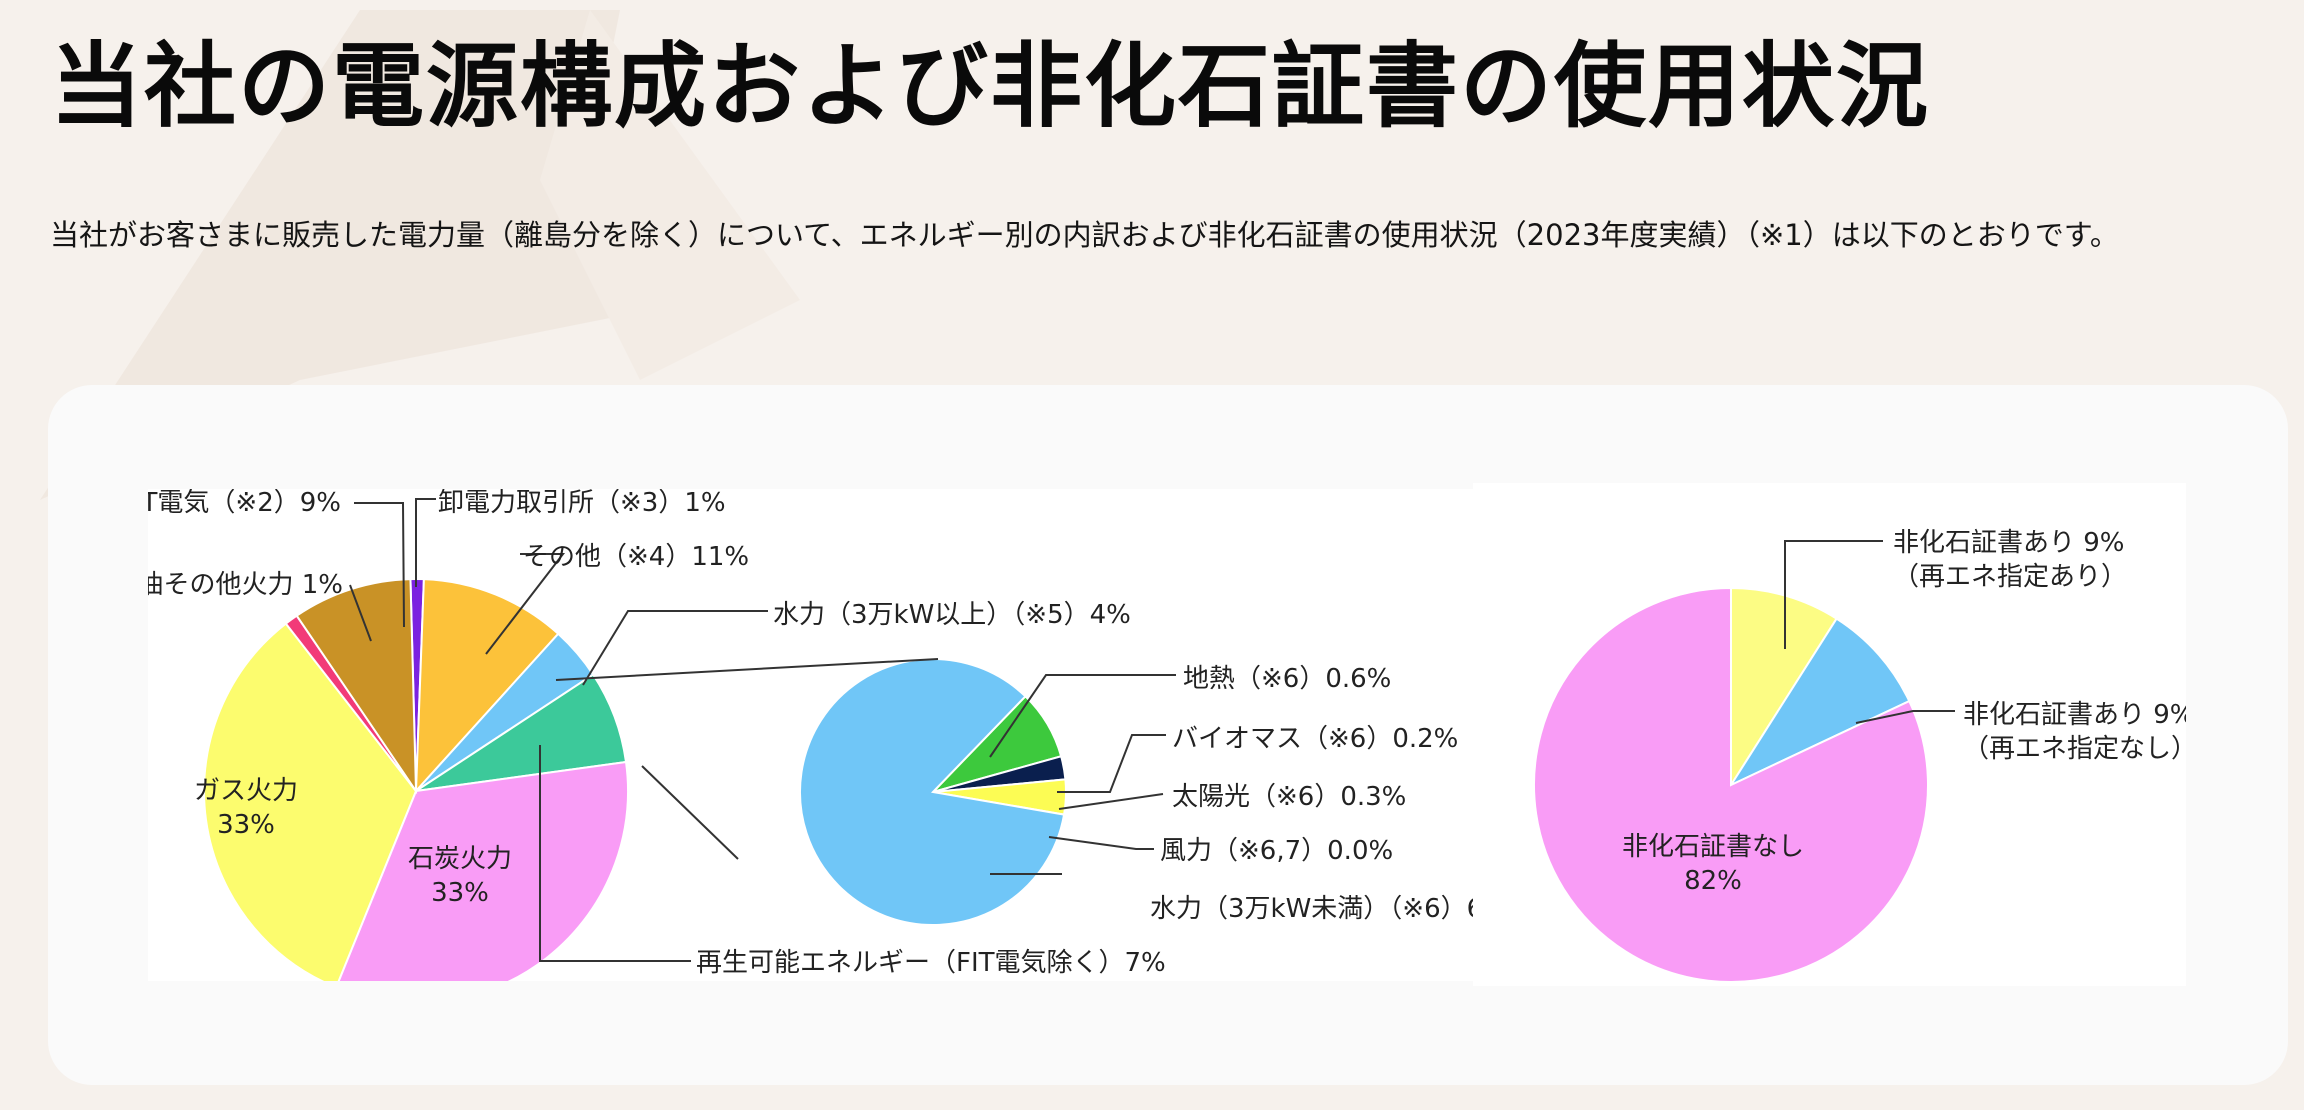 The image size is (2304, 1110). I want to click on pie0-label-5: ガス火力 33%, so click(246, 808).